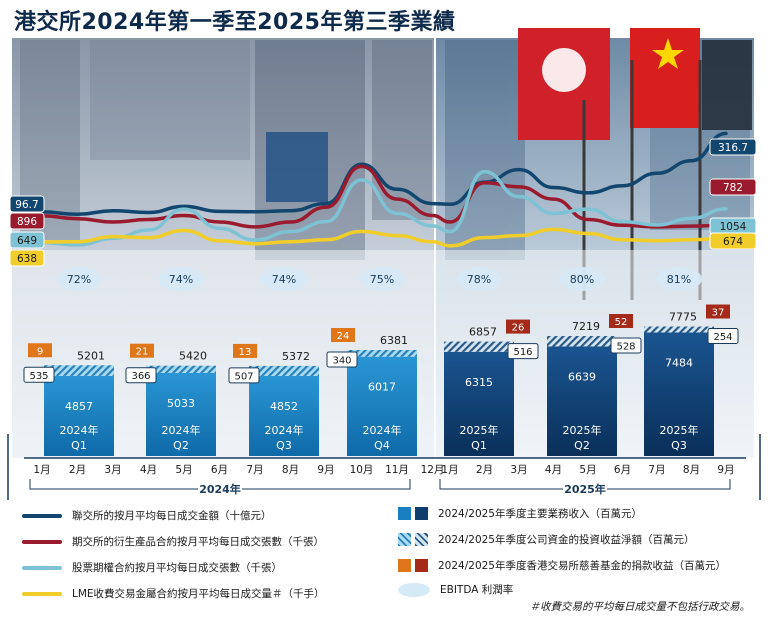 This screenshot has height=620, width=768. What do you see at coordinates (585, 489) in the screenshot?
I see `year-label: 2025年` at bounding box center [585, 489].